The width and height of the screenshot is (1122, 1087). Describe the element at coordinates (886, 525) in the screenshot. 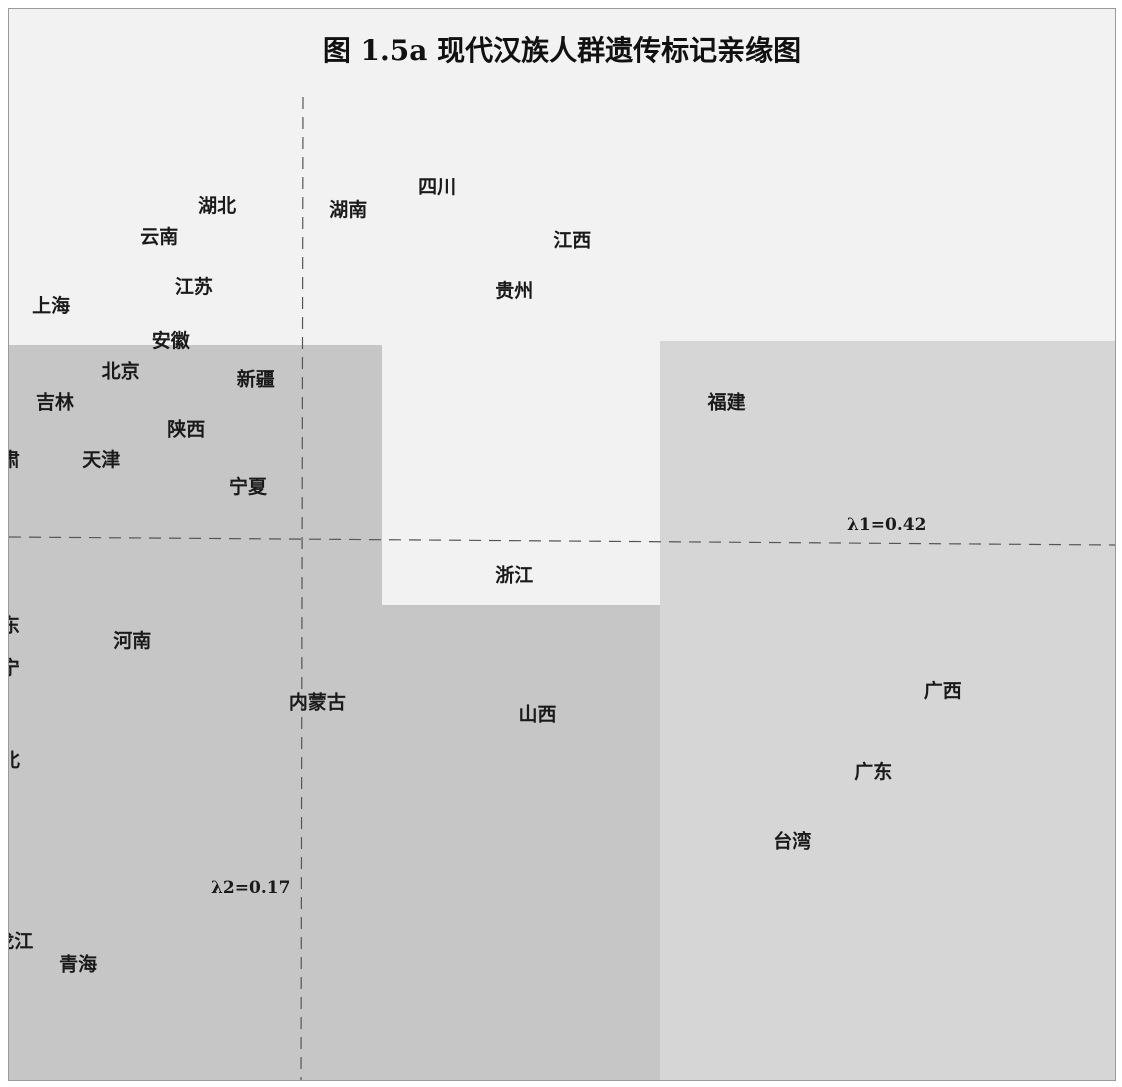

I see `x-axis-label: λ1=0.42` at that location.